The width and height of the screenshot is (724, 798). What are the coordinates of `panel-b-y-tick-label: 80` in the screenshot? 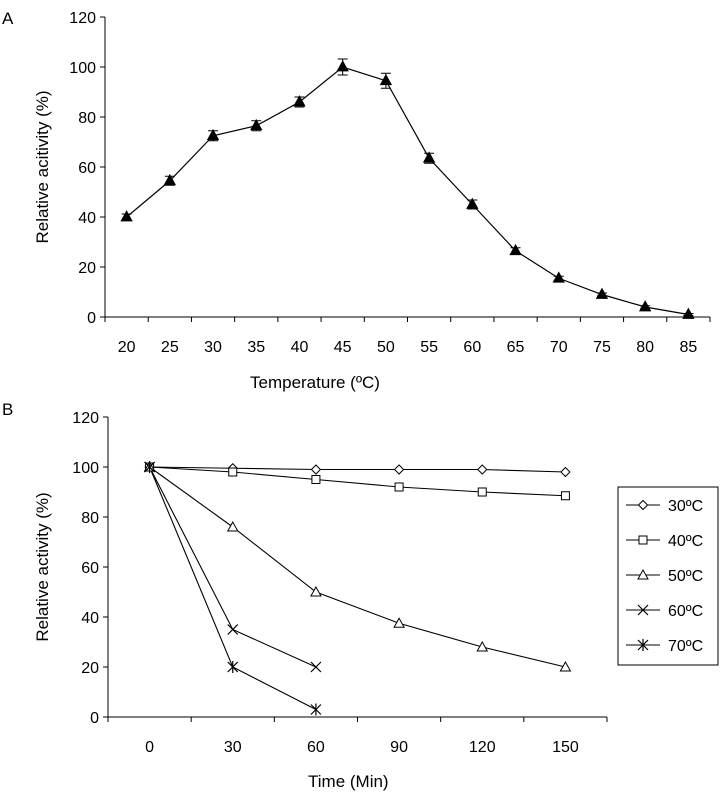 It's located at (90, 518).